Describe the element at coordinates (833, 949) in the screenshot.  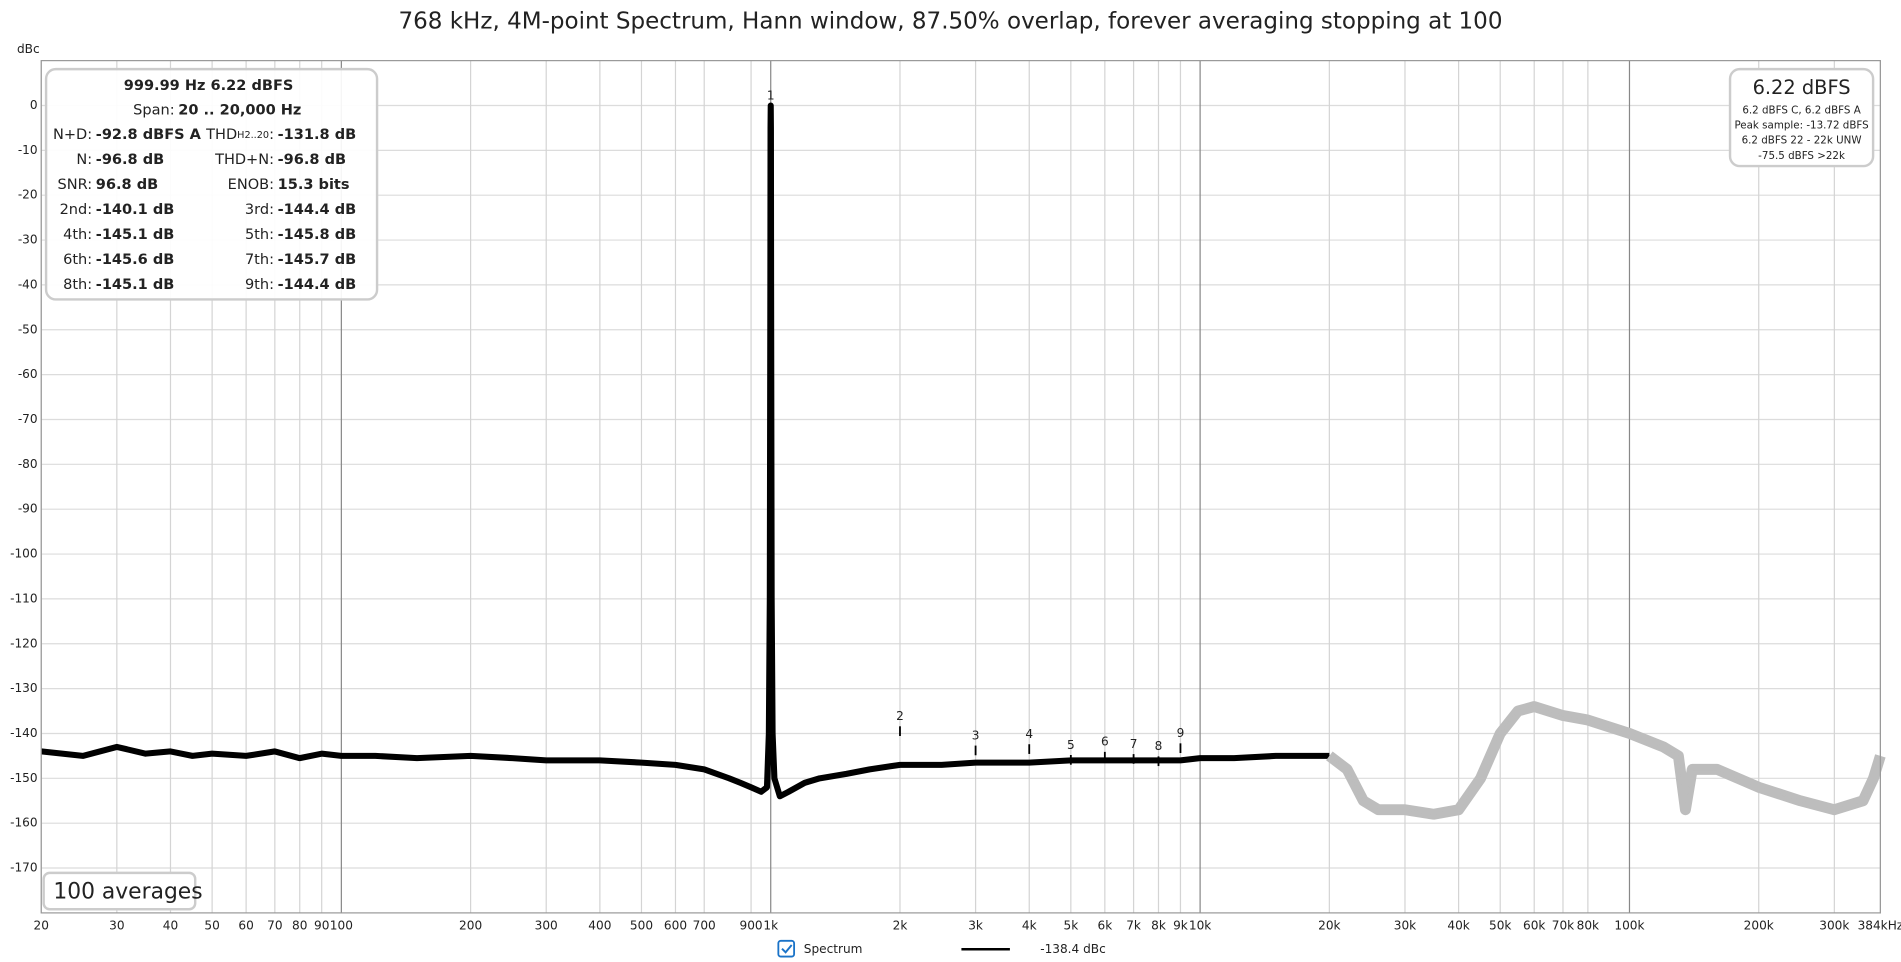
I see `legend-label: Spectrum` at that location.